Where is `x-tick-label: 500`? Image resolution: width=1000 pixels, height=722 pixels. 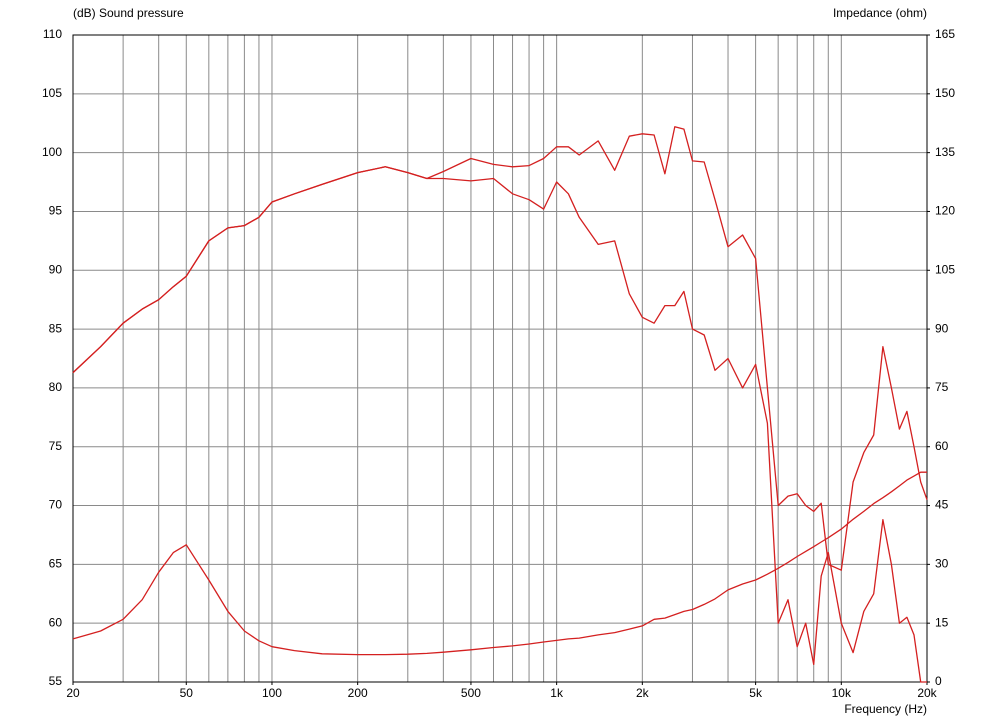
x-tick-label: 500 is located at coordinates (471, 693).